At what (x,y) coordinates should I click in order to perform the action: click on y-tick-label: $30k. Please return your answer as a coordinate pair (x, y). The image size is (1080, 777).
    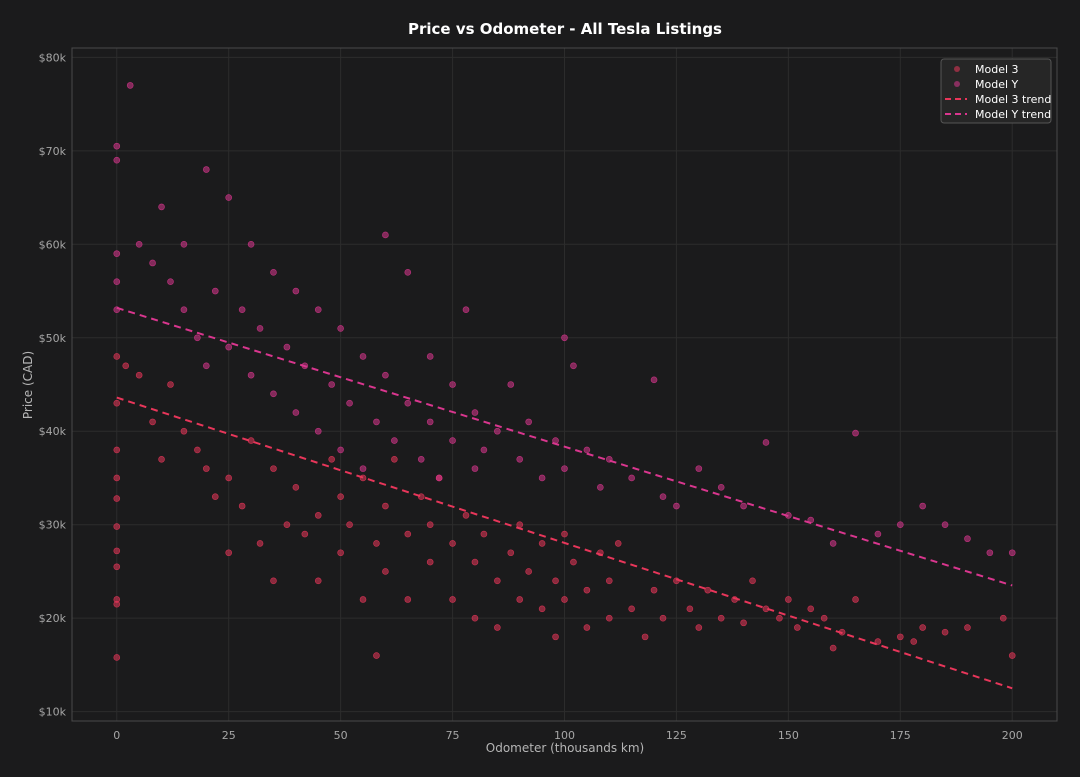
    Looking at the image, I should click on (53, 525).